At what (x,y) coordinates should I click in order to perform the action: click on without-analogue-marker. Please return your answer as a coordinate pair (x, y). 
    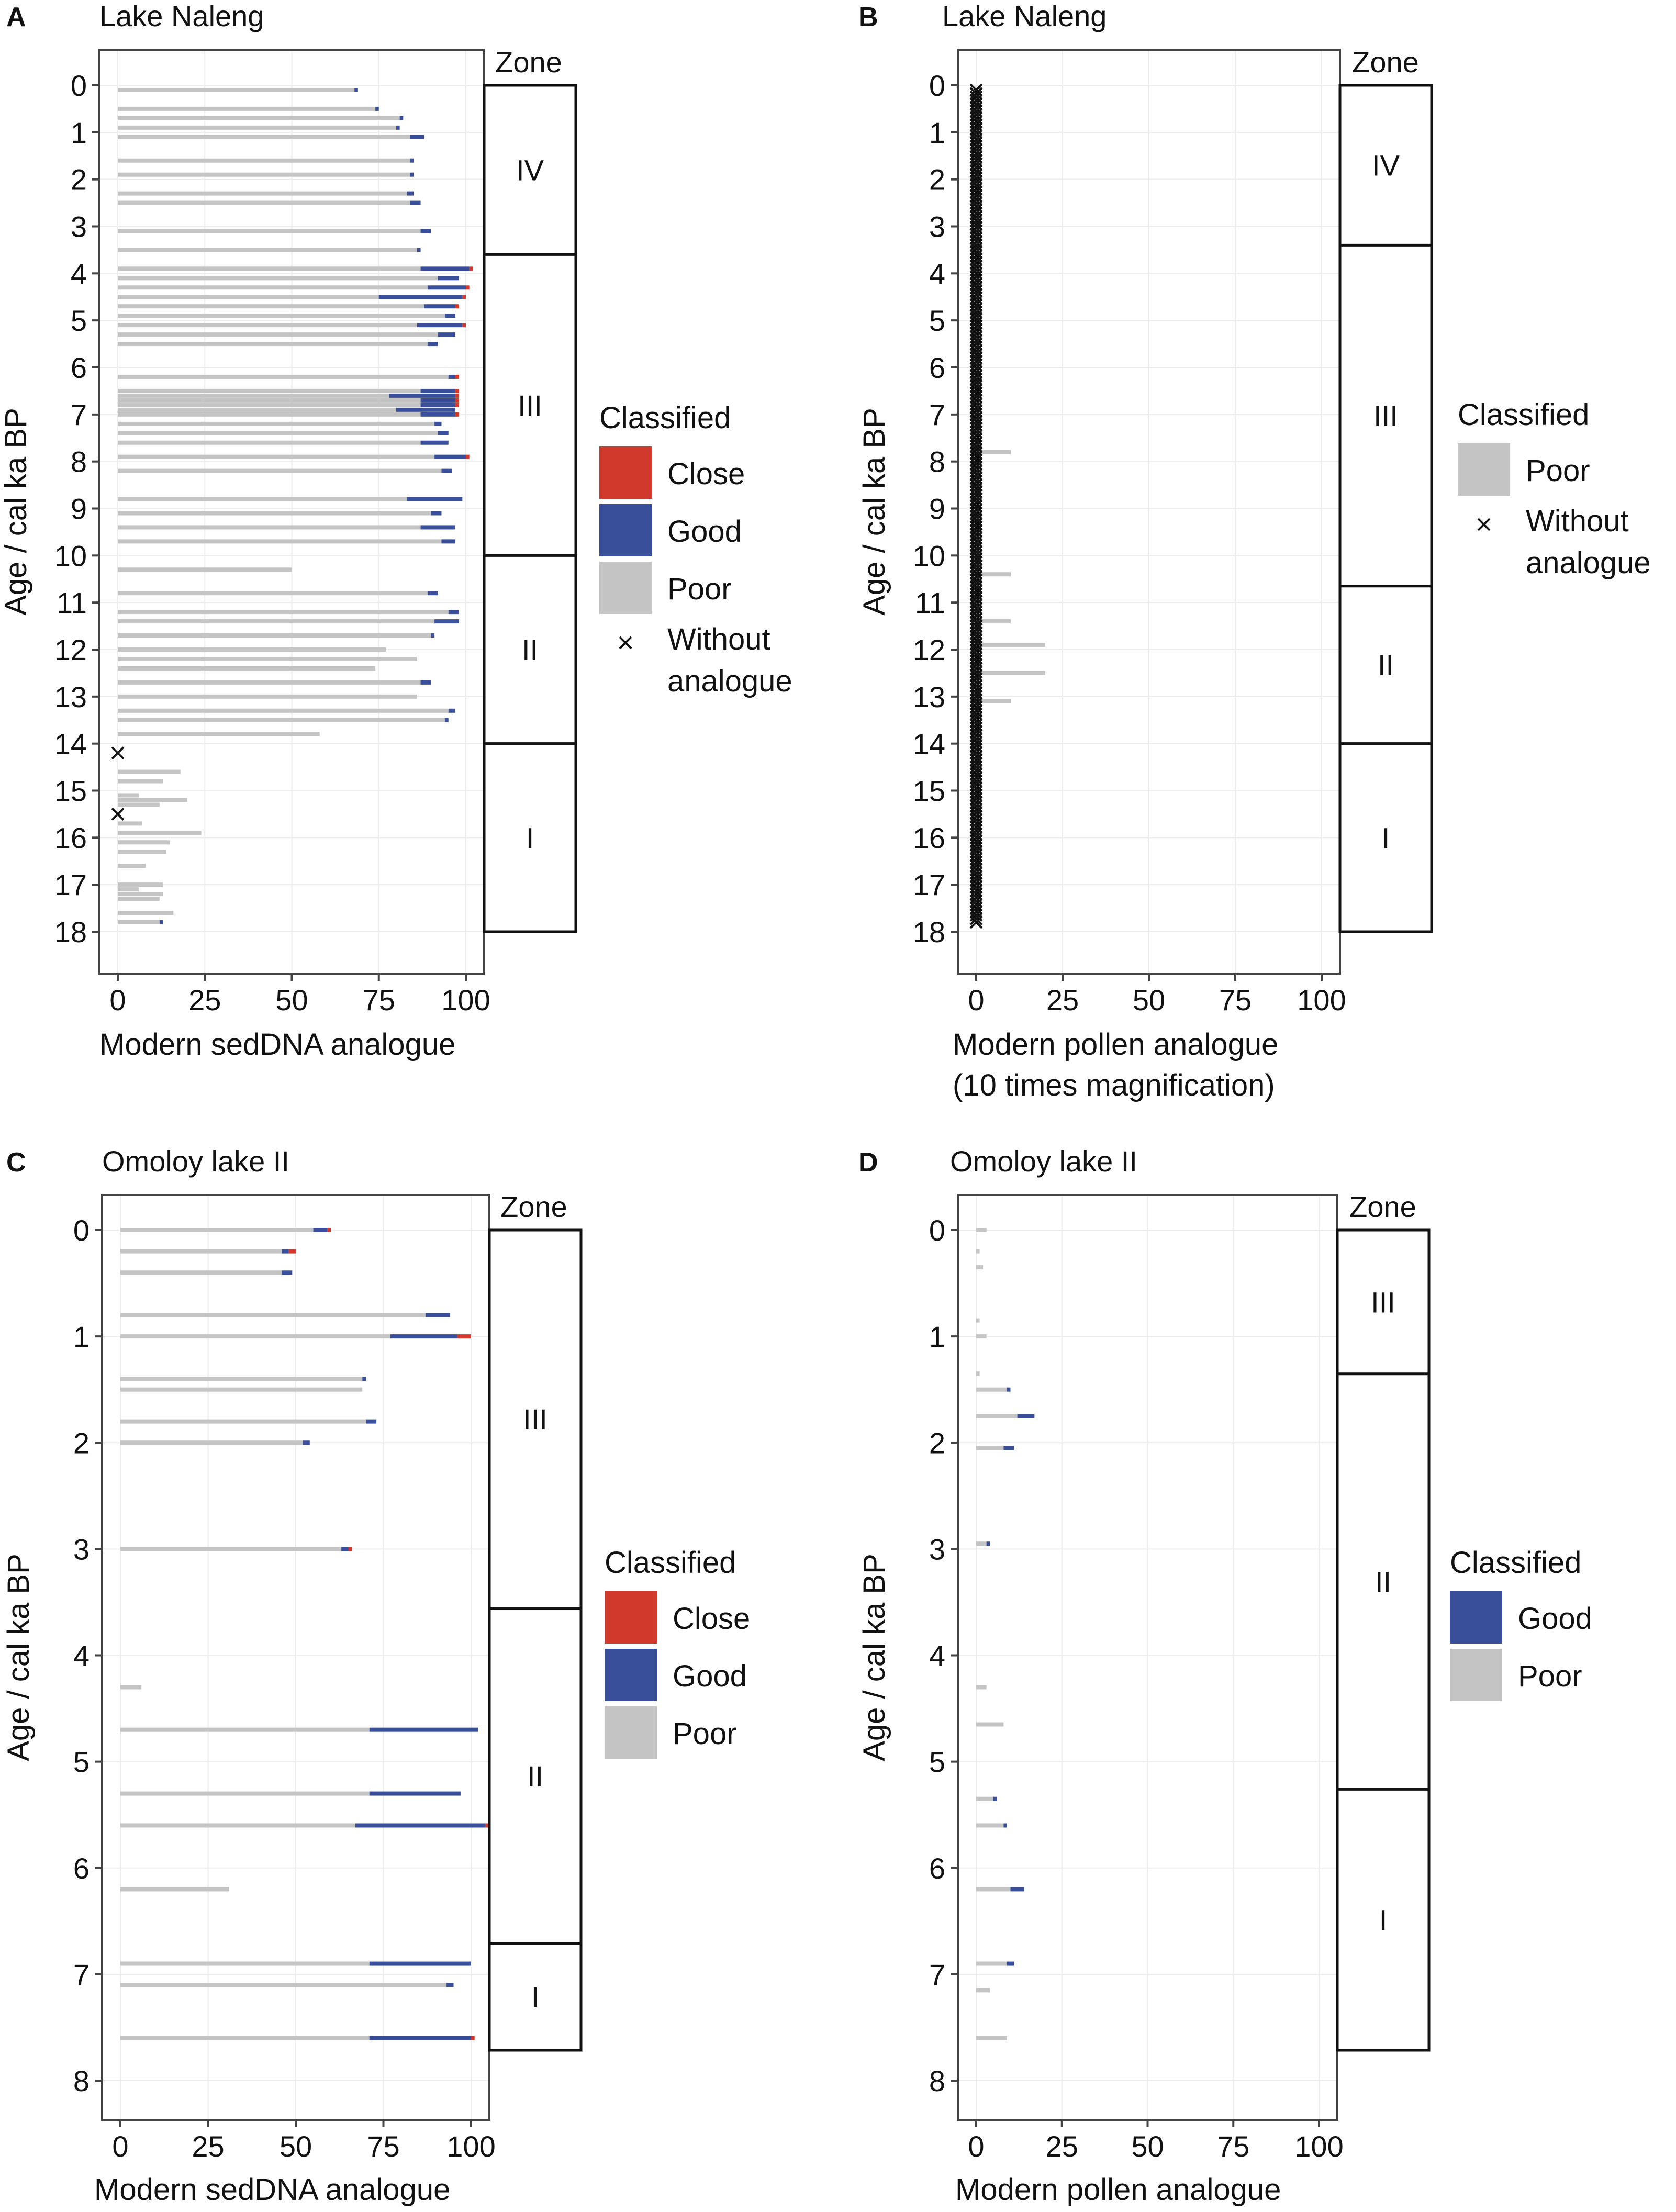
    Looking at the image, I should click on (976, 919).